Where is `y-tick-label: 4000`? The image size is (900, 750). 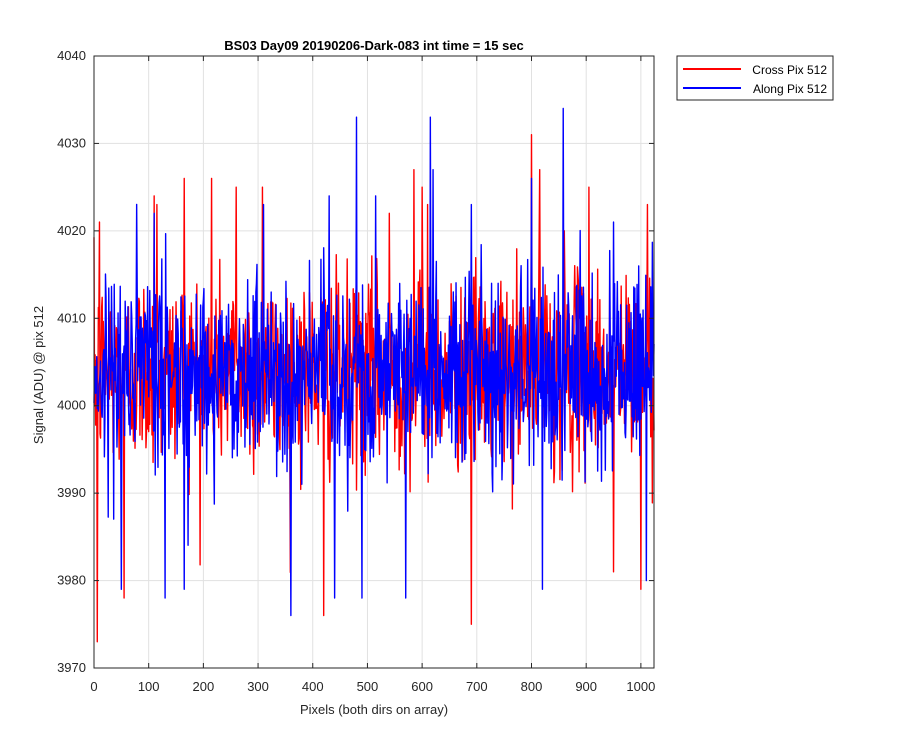 y-tick-label: 4000 is located at coordinates (71, 405).